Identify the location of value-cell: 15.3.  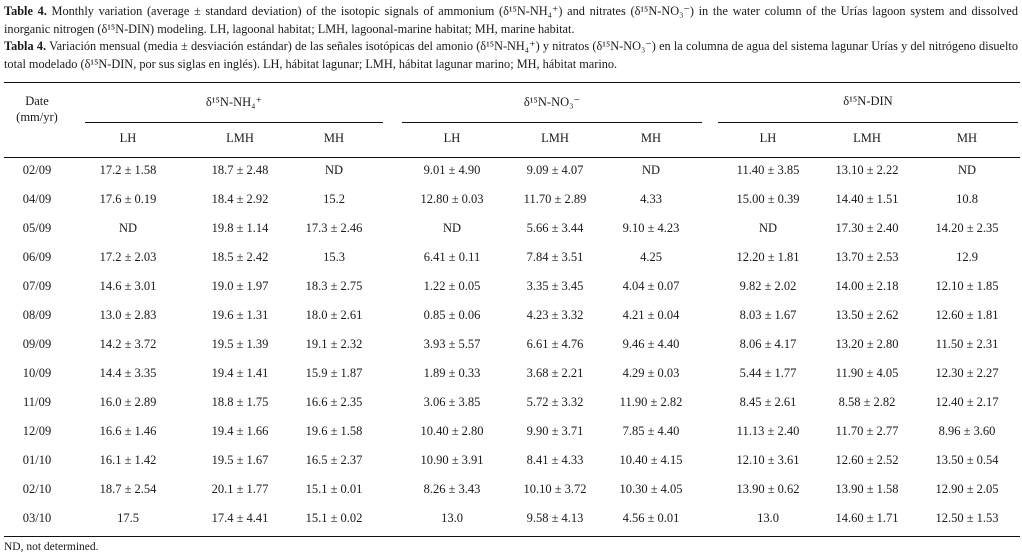
(334, 257).